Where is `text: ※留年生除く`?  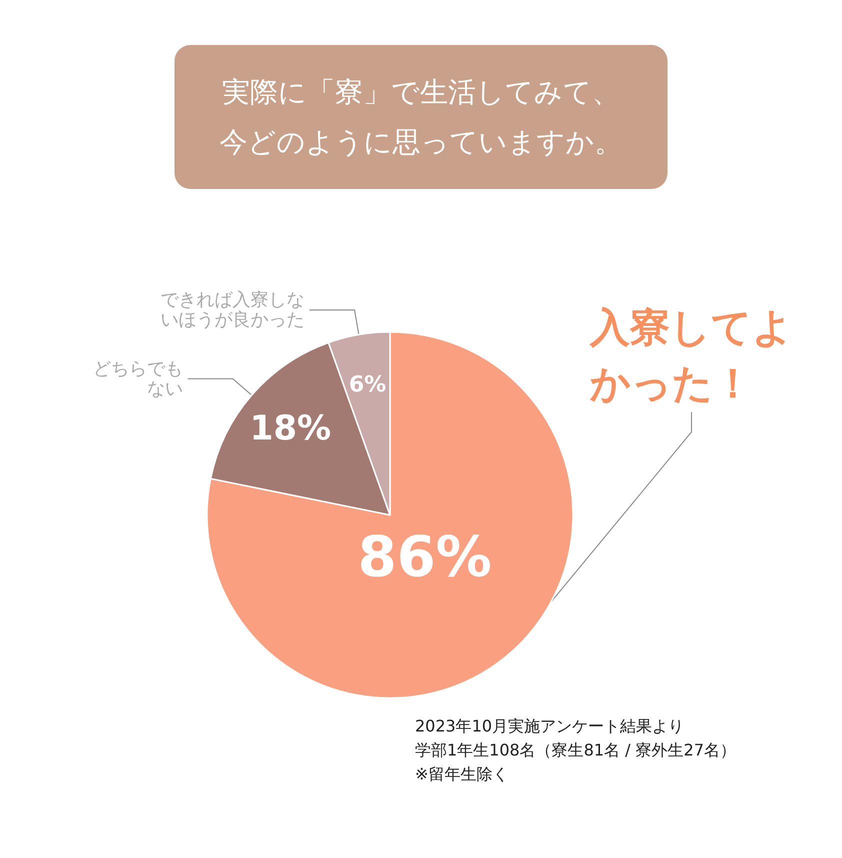
text: ※留年生除く is located at coordinates (461, 774).